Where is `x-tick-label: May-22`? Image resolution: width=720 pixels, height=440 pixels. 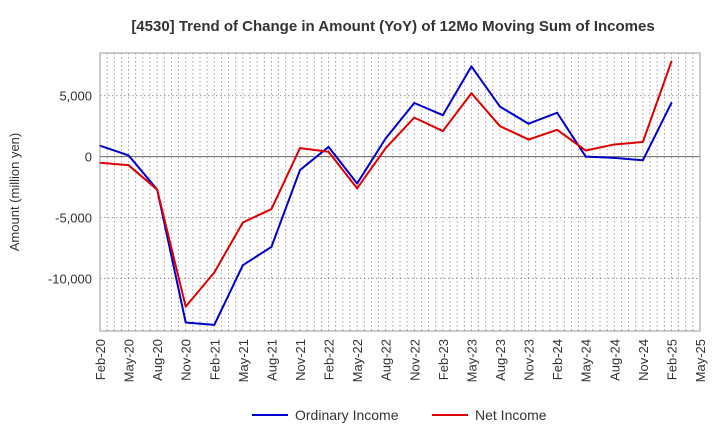
x-tick-label: May-22 is located at coordinates (357, 360).